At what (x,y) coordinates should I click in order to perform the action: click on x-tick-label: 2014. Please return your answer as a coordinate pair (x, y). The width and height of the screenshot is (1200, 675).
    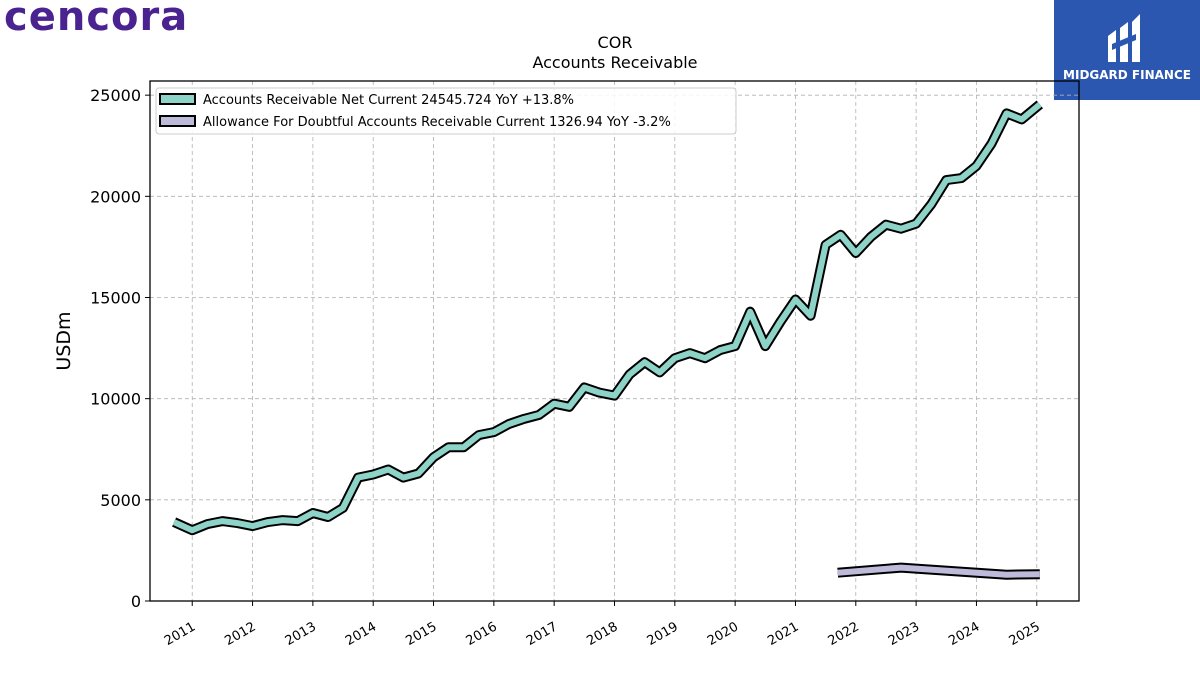
    Looking at the image, I should click on (361, 634).